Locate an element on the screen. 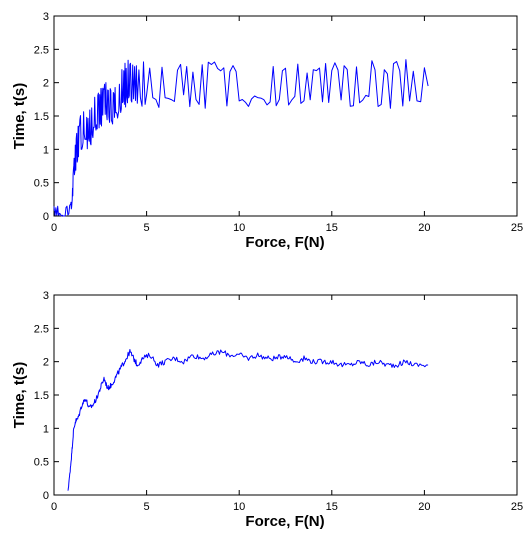 This screenshot has height=535, width=527. bottom-x-axis-label: Force, F(N) is located at coordinates (284, 521).